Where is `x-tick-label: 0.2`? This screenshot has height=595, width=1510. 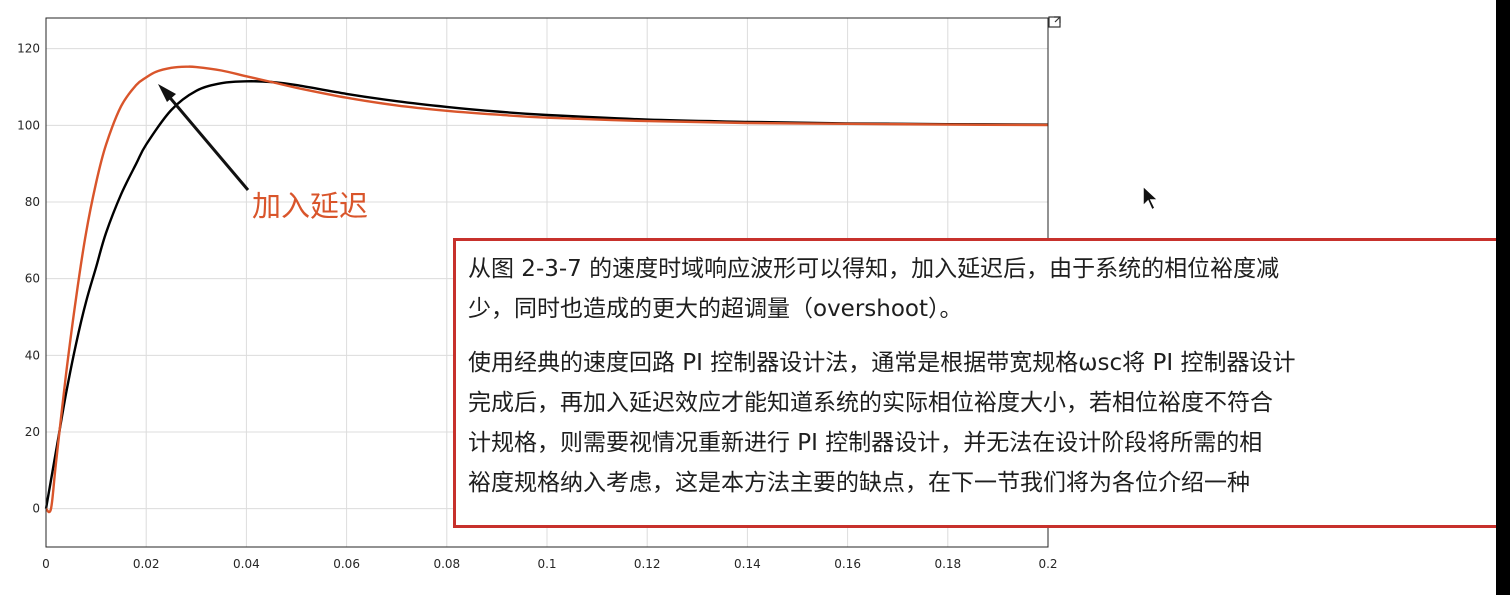
x-tick-label: 0.2 is located at coordinates (1047, 564).